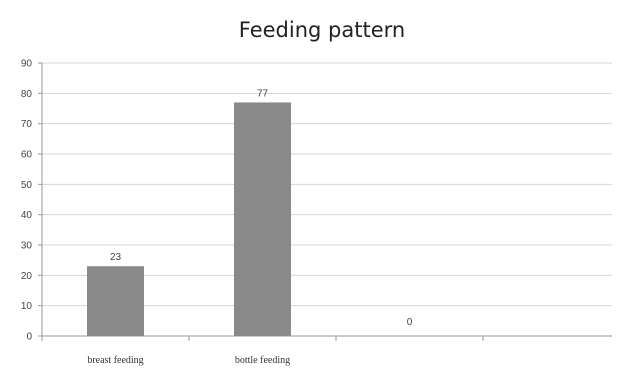 The image size is (629, 368). Describe the element at coordinates (27, 124) in the screenshot. I see `y-tick-label: 70` at that location.